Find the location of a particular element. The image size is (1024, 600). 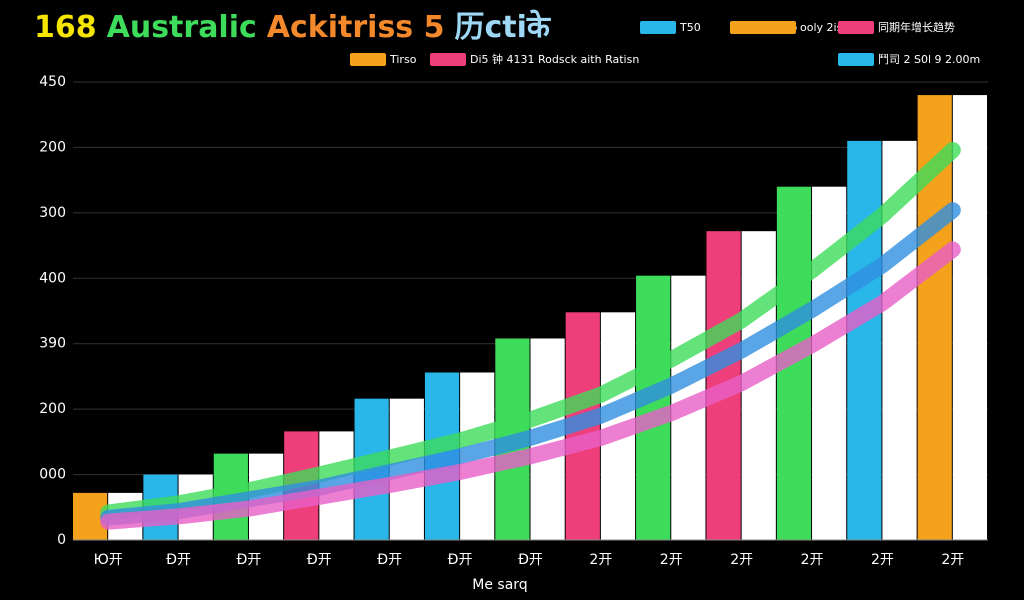

title-part: Australic is located at coordinates (182, 27).